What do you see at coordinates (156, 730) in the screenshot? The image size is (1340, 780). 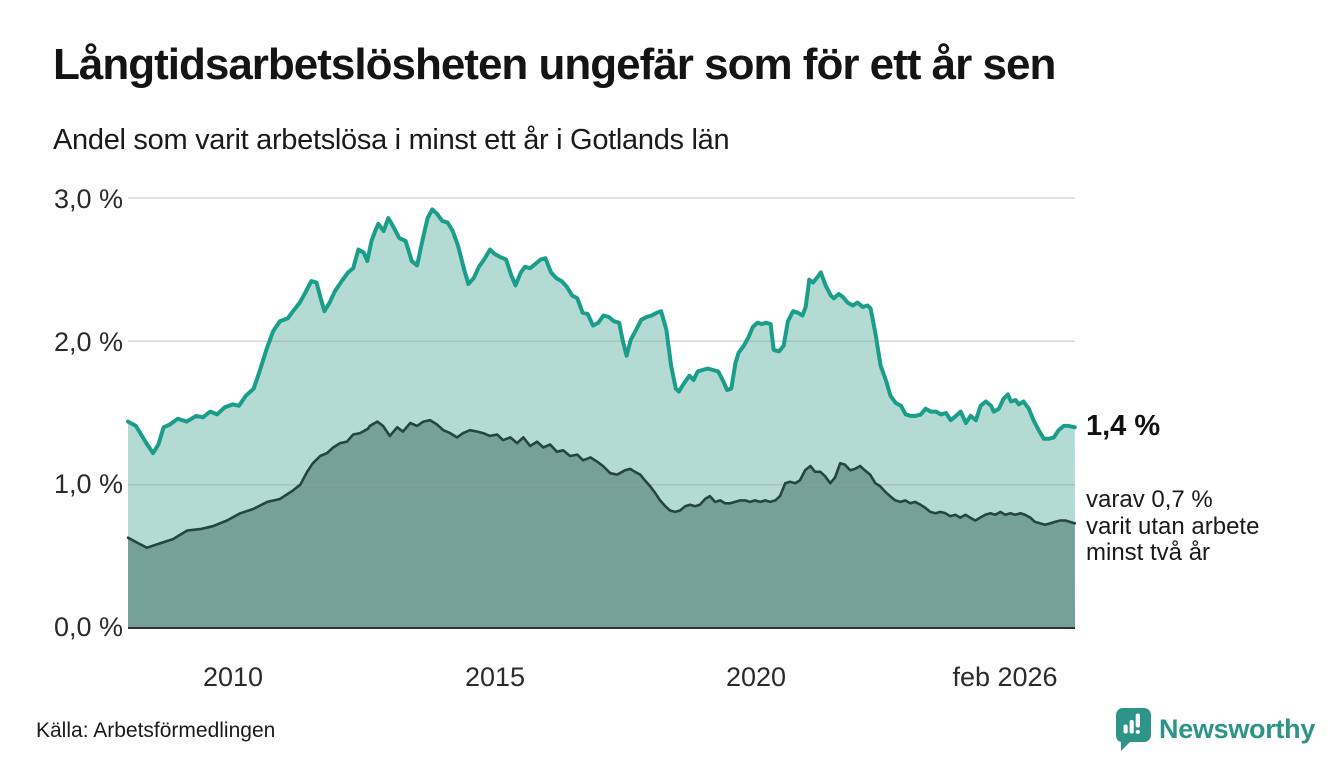 I see `source-caption: Källa: Arbetsförmedlingen` at bounding box center [156, 730].